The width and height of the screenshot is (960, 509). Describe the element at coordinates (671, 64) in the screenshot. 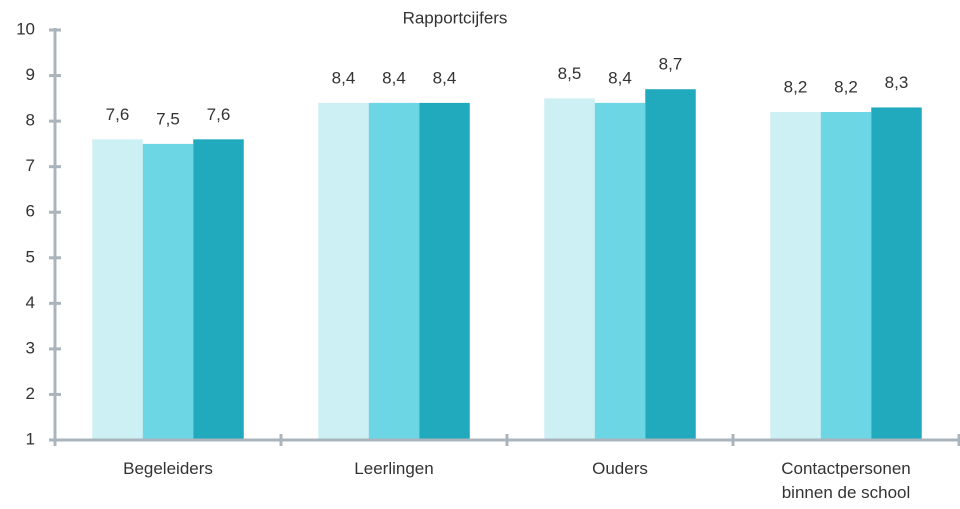

I see `data-label: 8,7` at that location.